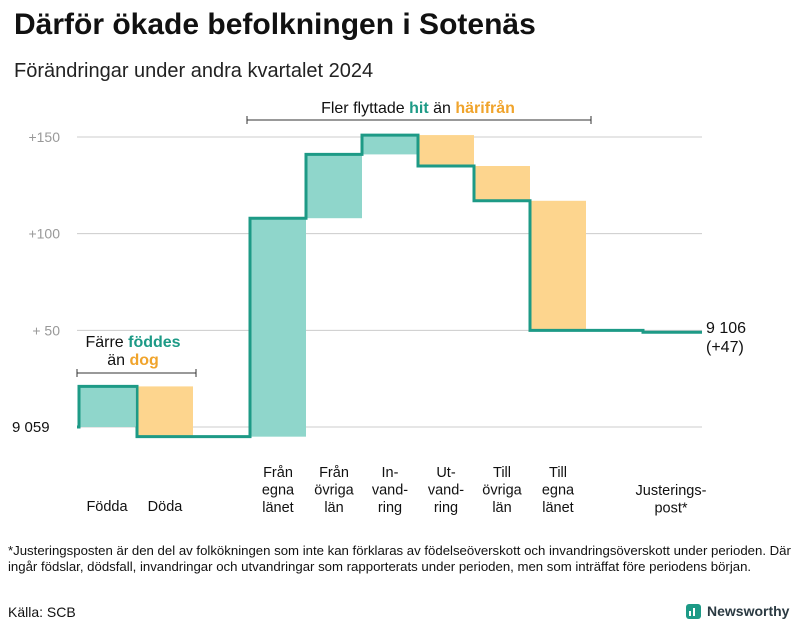 The width and height of the screenshot is (800, 625). What do you see at coordinates (275, 24) in the screenshot?
I see `chart-title: Därför ökade befolkningen i Sotenäs` at bounding box center [275, 24].